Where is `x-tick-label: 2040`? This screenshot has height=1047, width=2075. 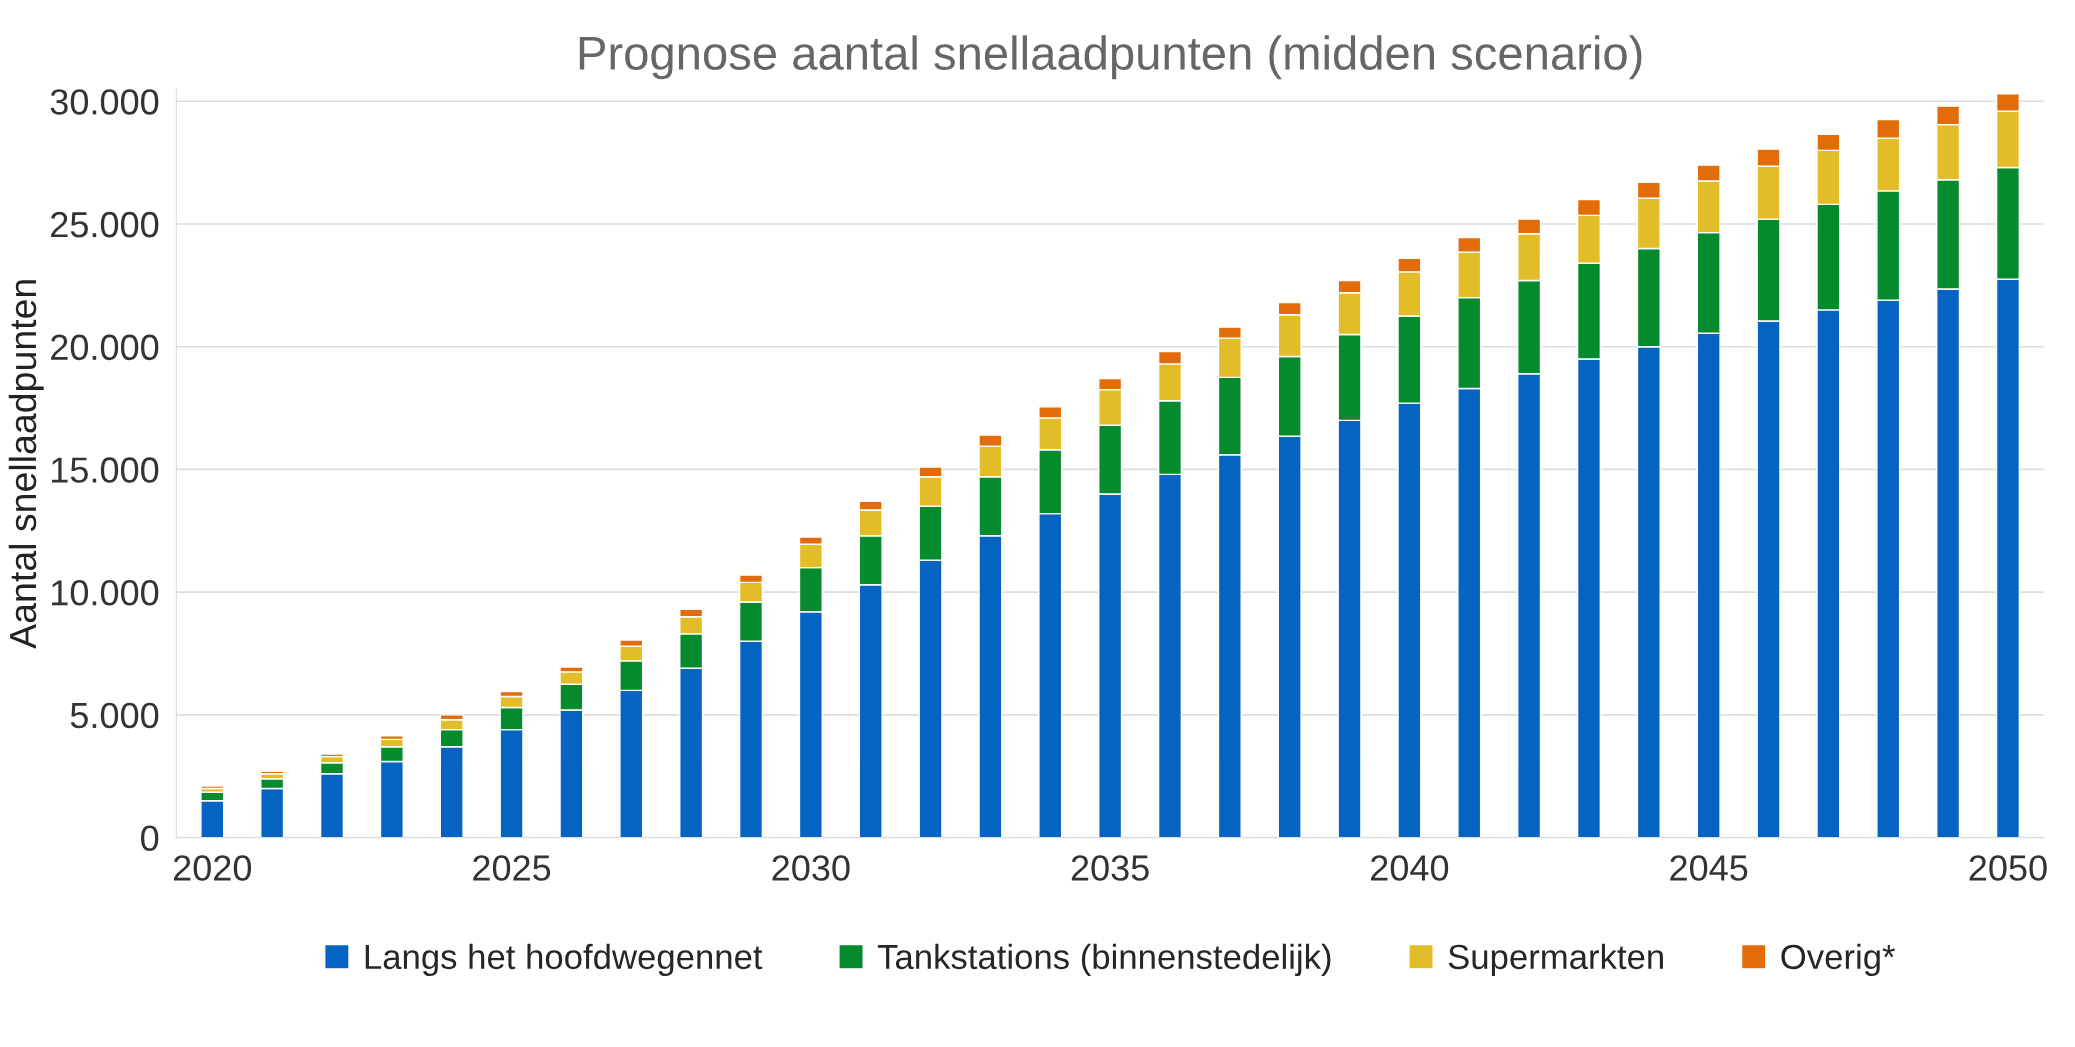
x-tick-label: 2040 is located at coordinates (1410, 868).